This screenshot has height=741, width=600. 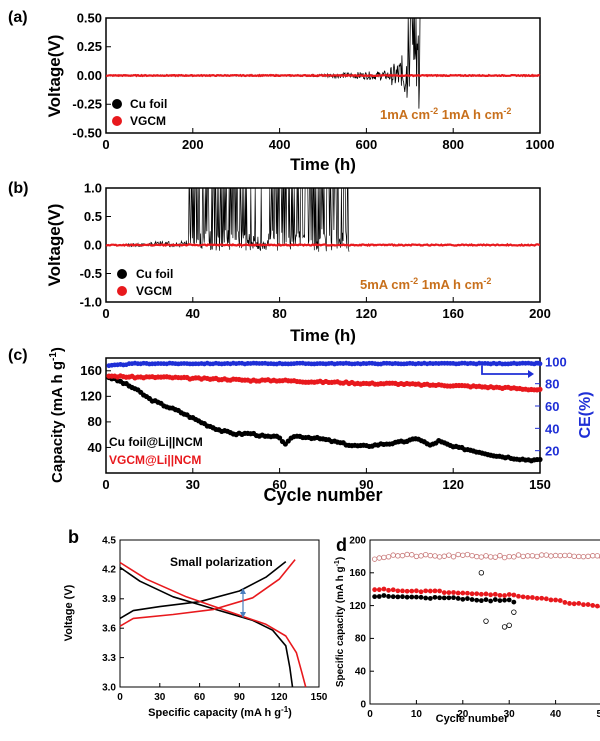 What do you see at coordinates (93, 216) in the screenshot?
I see `y-tick-label: 0.5` at bounding box center [93, 216].